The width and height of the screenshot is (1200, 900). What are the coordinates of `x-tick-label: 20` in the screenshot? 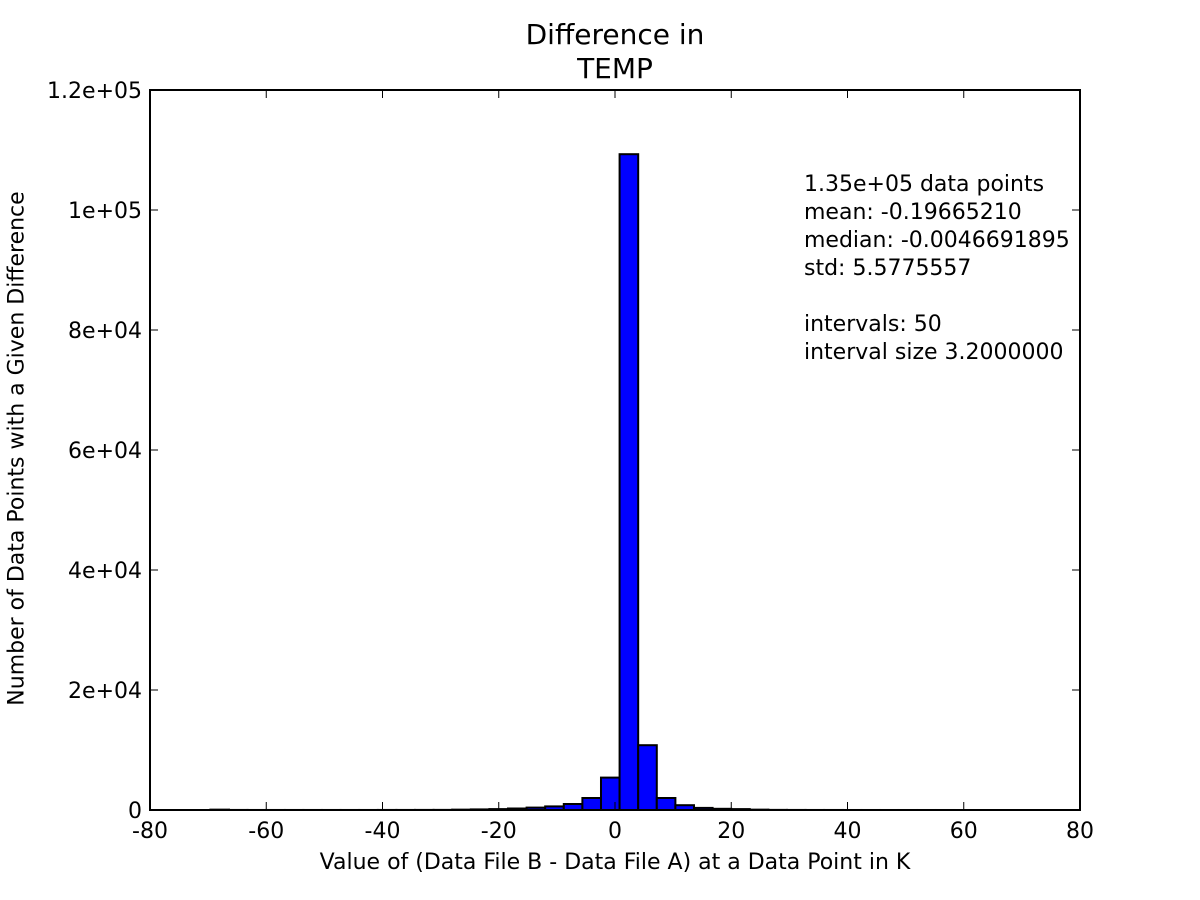 It's located at (731, 831).